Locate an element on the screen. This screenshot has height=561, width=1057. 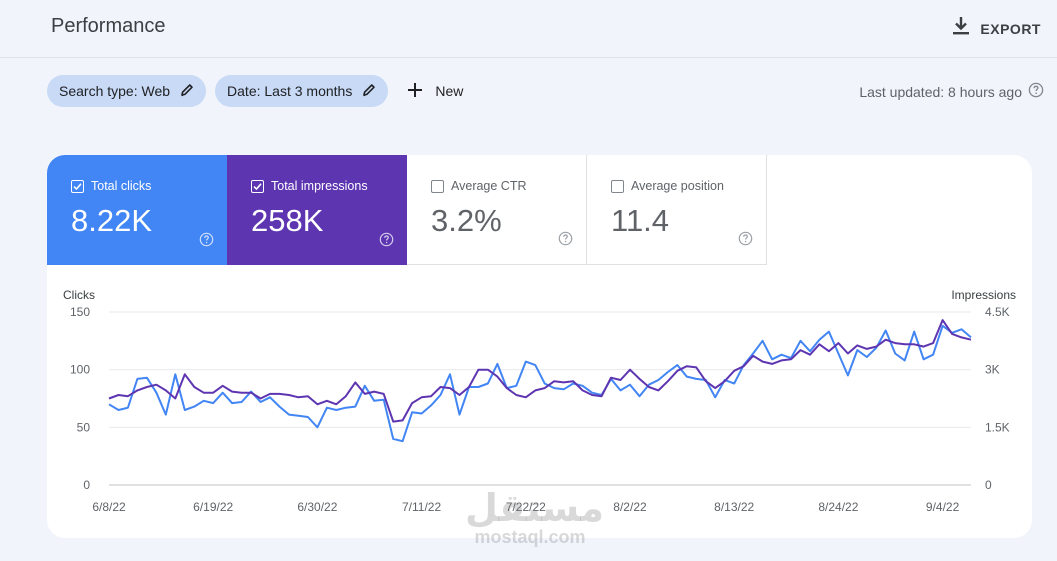
download-icon is located at coordinates (961, 28).